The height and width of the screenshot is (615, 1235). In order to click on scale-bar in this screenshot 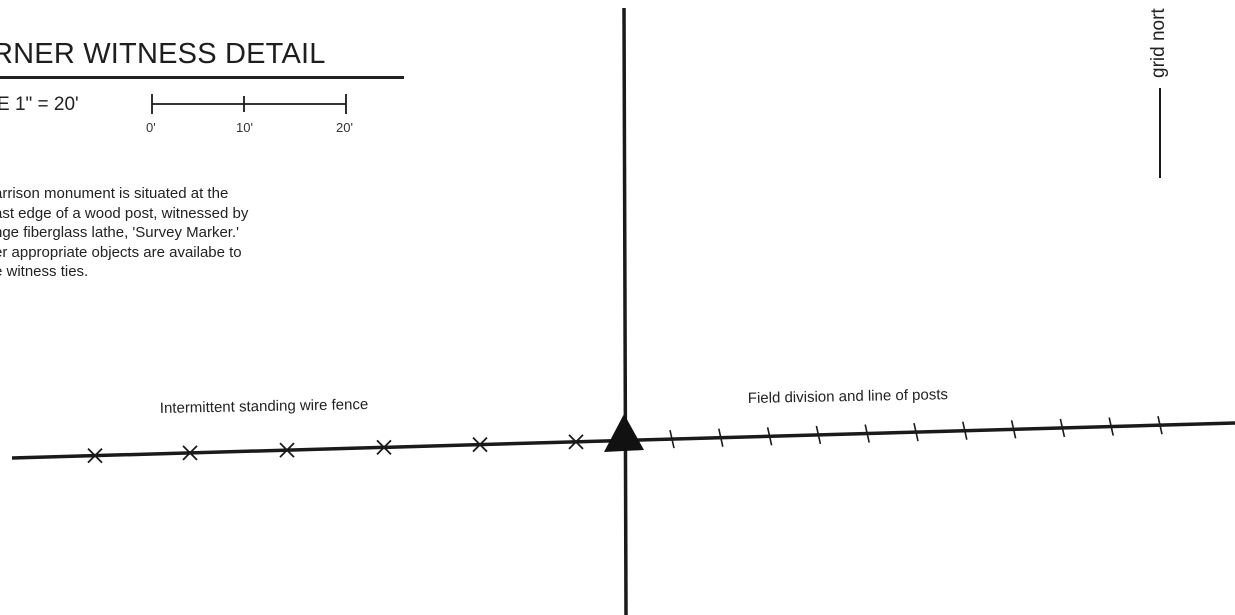, I will do `click(249, 104)`.